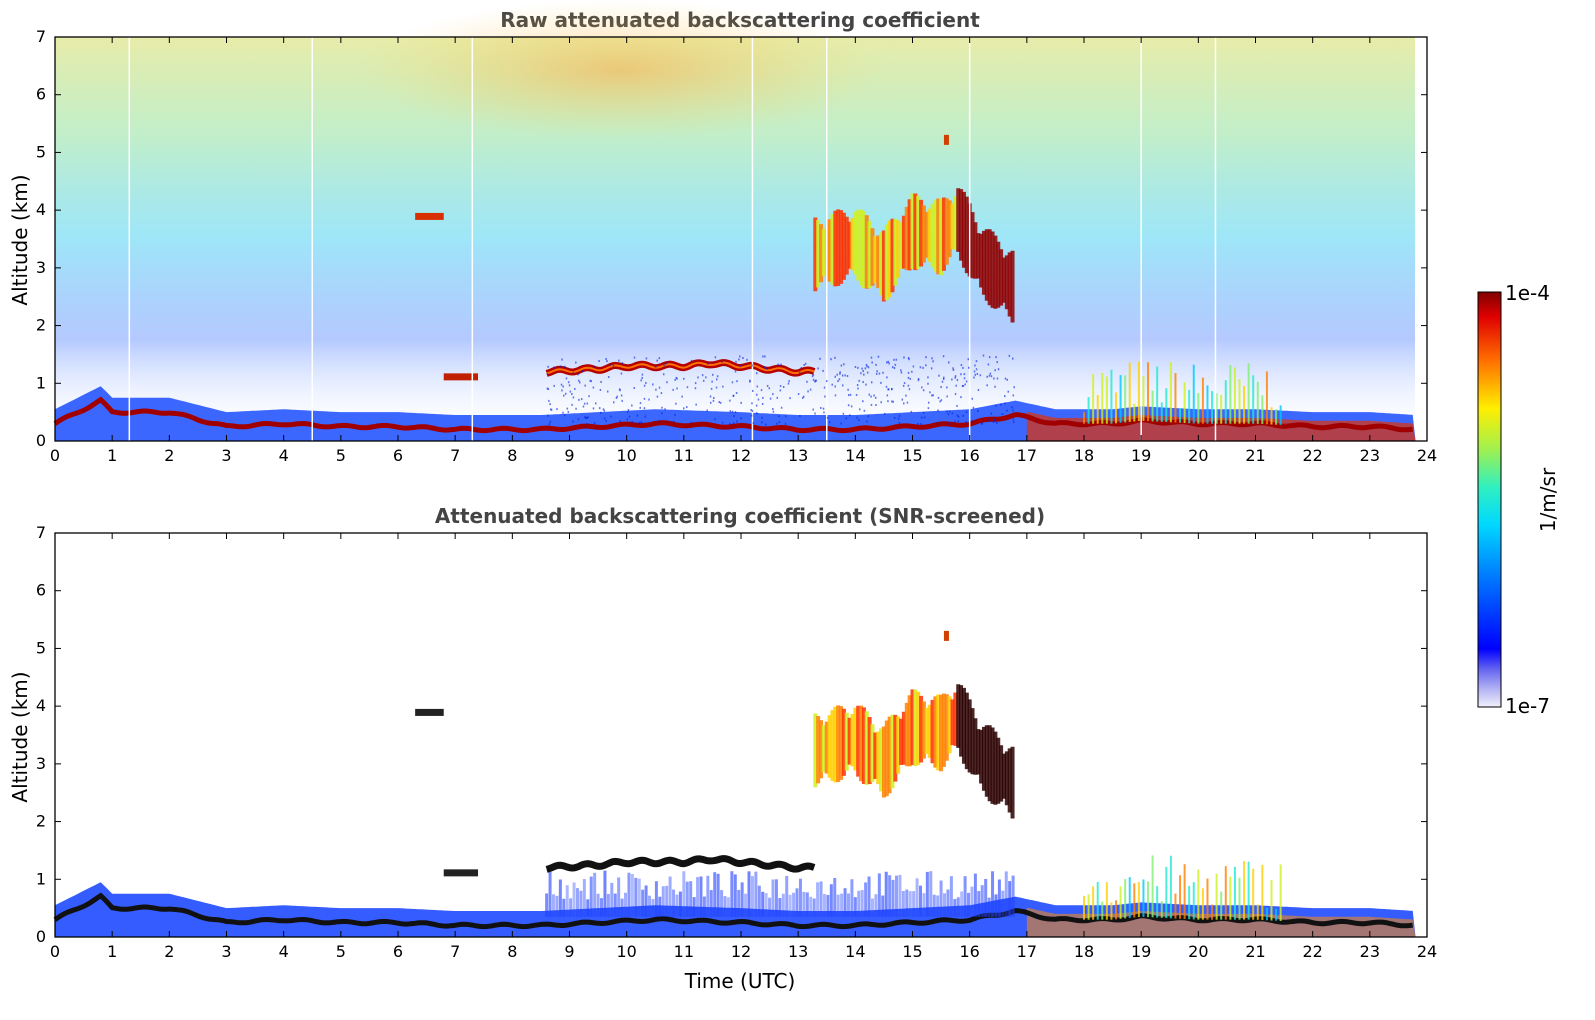 Image resolution: width=1595 pixels, height=1020 pixels. I want to click on x-tick-label: 9, so click(569, 455).